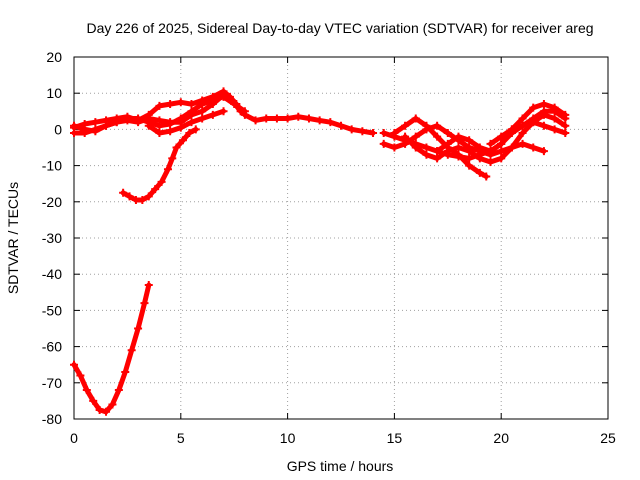  I want to click on y-tick-label: -70, so click(52, 383).